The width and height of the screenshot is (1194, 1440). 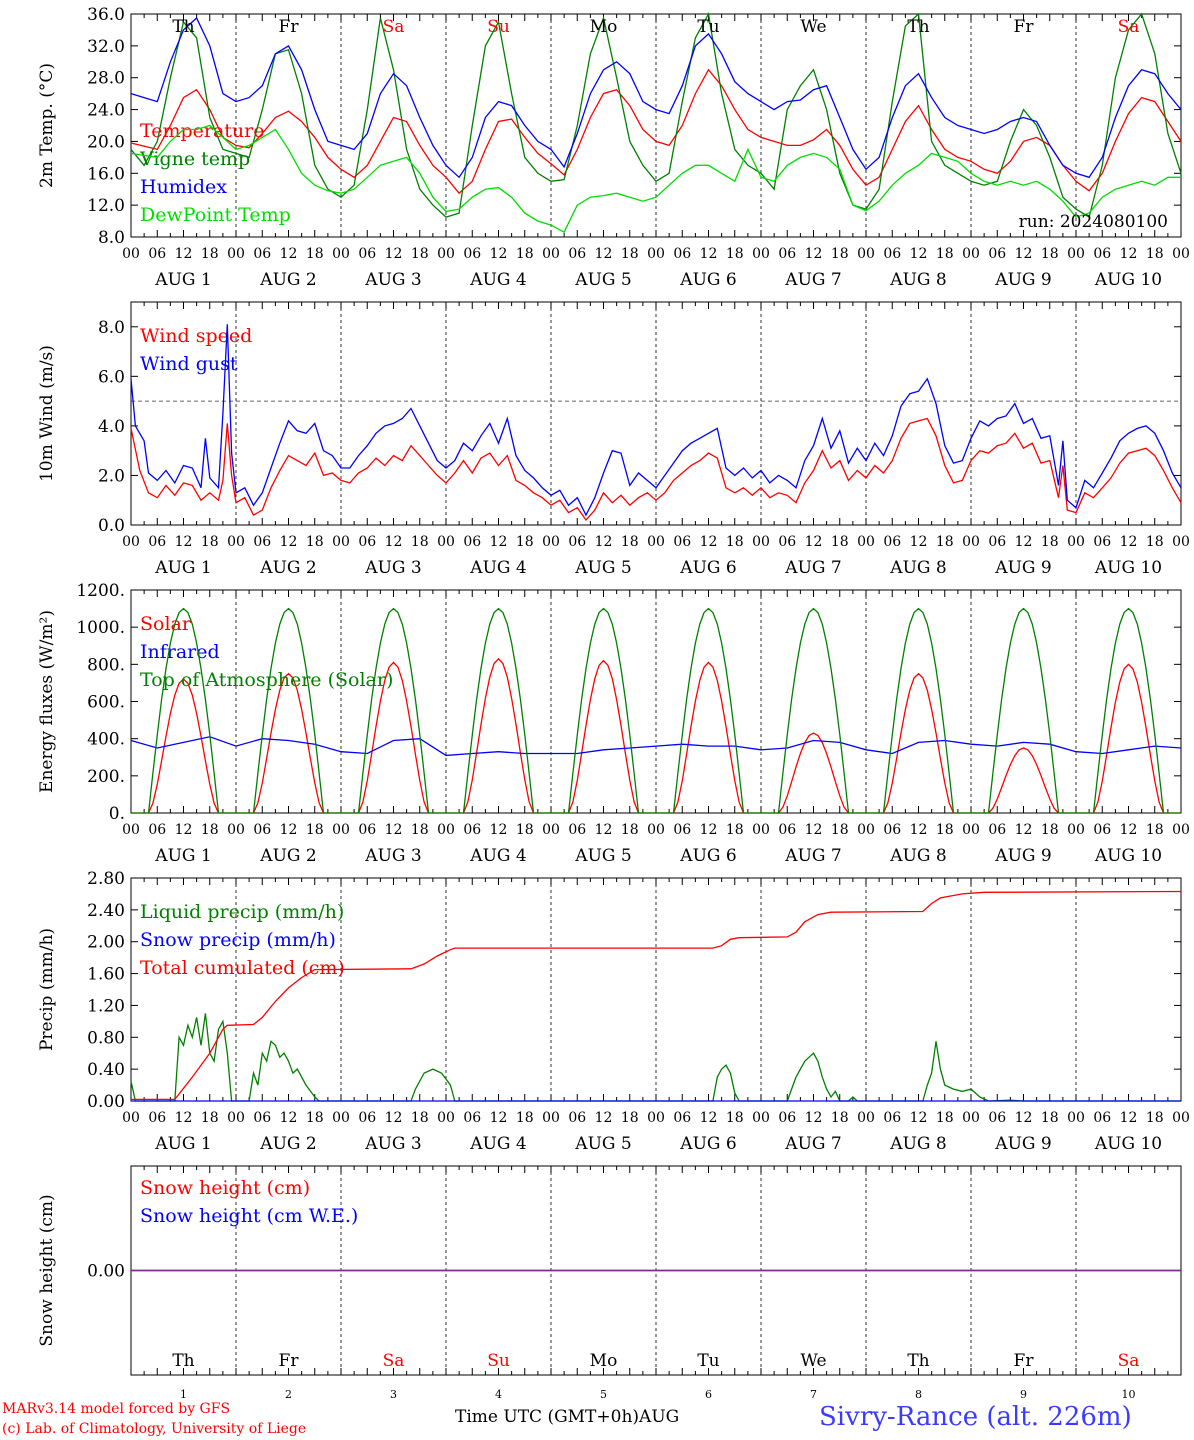 What do you see at coordinates (917, 856) in the screenshot?
I see `date-label: AUG 8` at bounding box center [917, 856].